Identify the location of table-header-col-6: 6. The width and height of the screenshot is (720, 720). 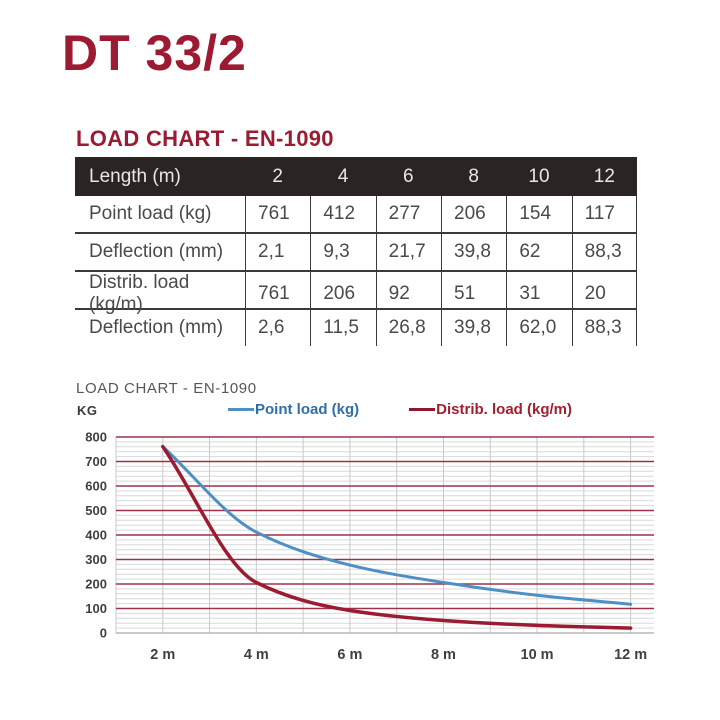
(408, 176).